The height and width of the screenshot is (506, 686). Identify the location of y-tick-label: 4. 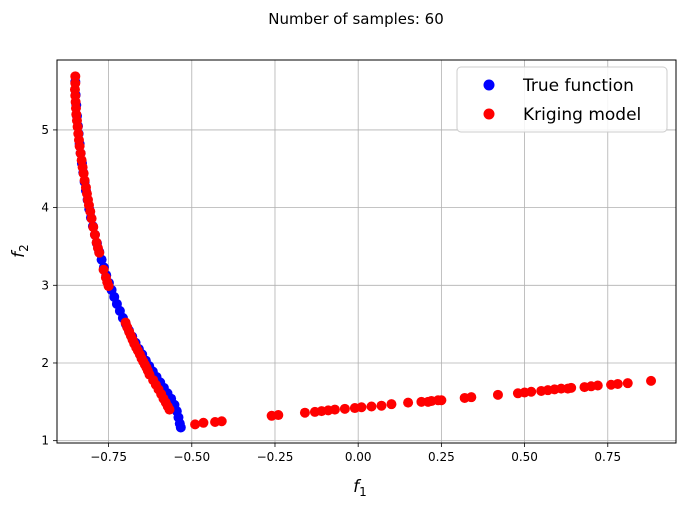
(45, 208).